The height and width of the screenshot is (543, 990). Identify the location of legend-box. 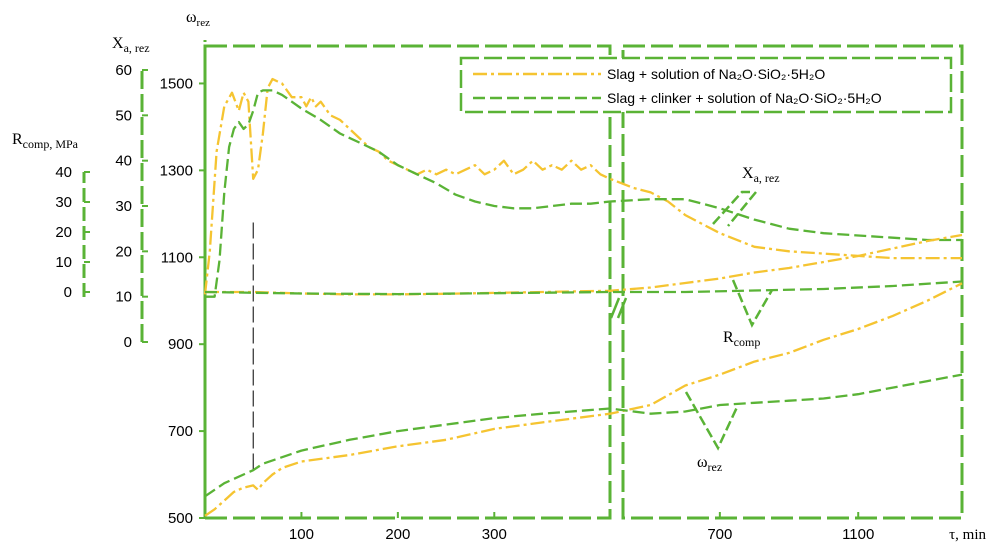
(706, 85).